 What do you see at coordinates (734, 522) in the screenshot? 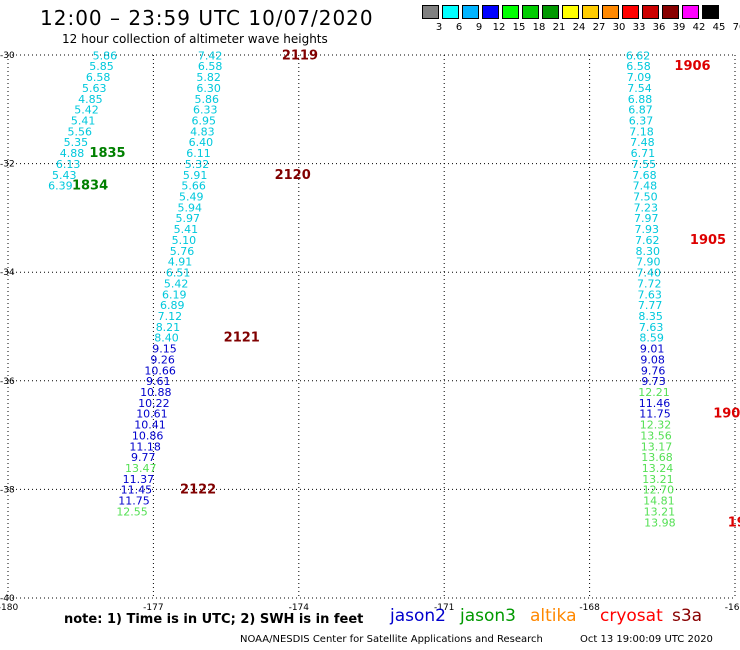
I see `time-label: 19` at bounding box center [734, 522].